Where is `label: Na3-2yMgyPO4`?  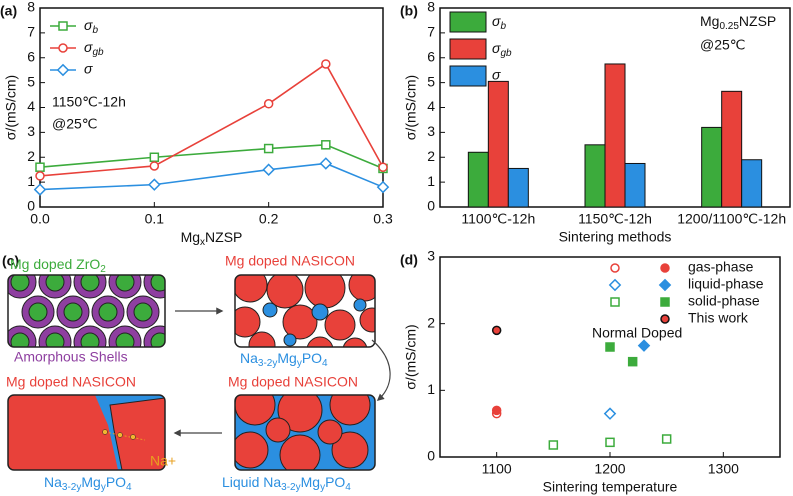
label: Na3-2yMgyPO4 is located at coordinates (88, 483).